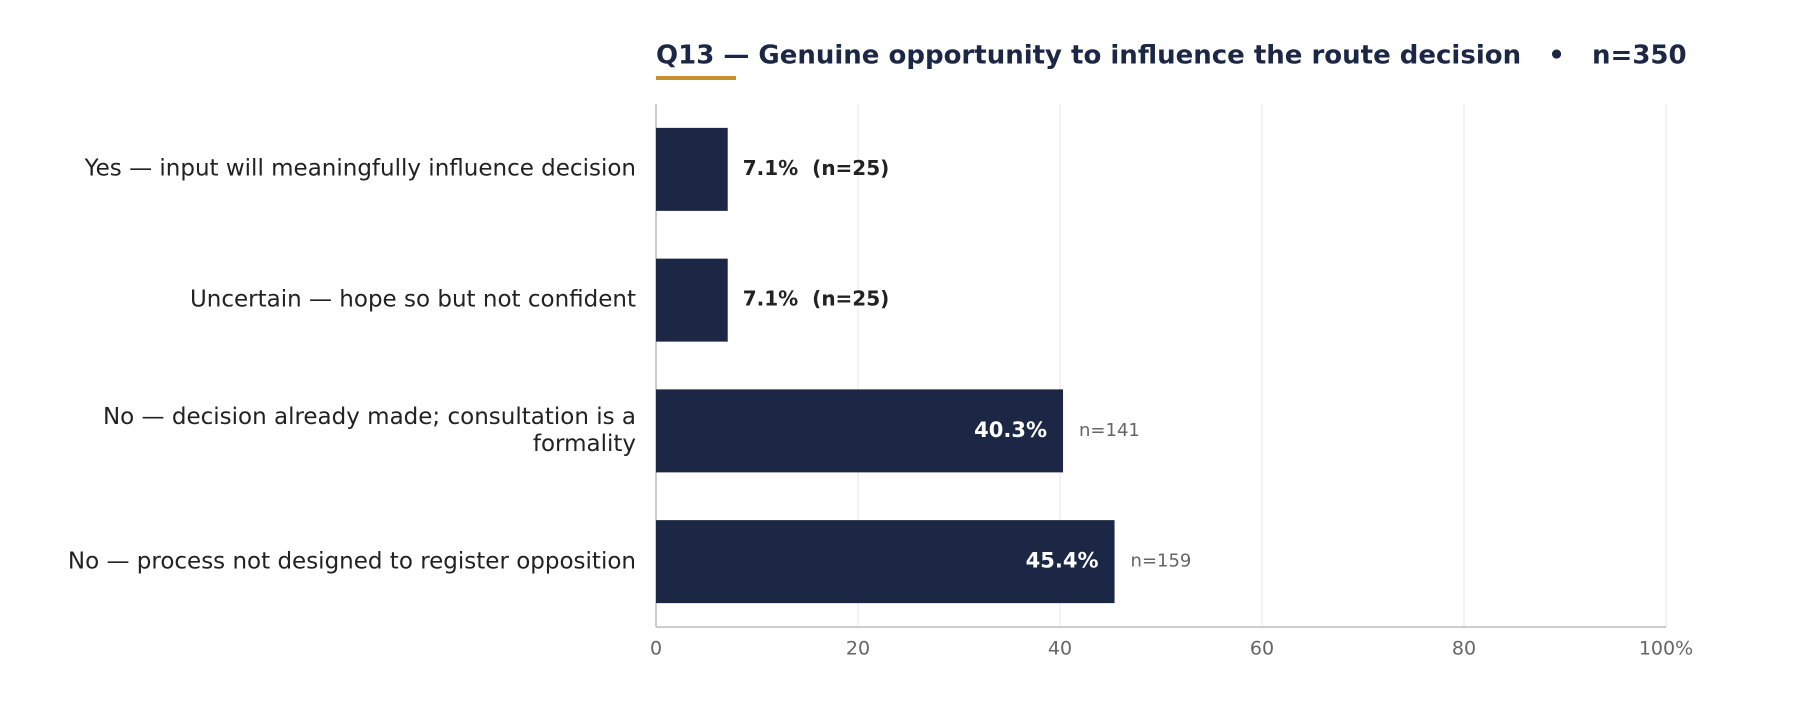 Image resolution: width=1812 pixels, height=703 pixels. Describe the element at coordinates (696, 78) in the screenshot. I see `title-underline` at that location.